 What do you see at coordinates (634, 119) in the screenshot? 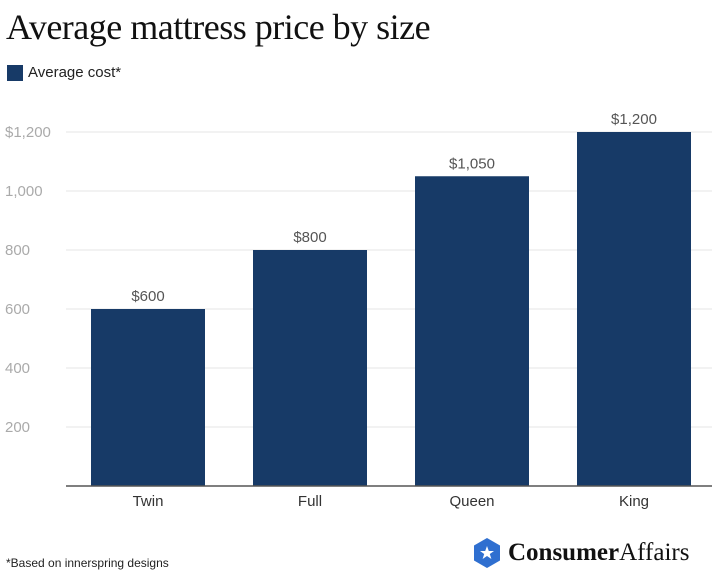
I see `data-label: $1,200` at bounding box center [634, 119].